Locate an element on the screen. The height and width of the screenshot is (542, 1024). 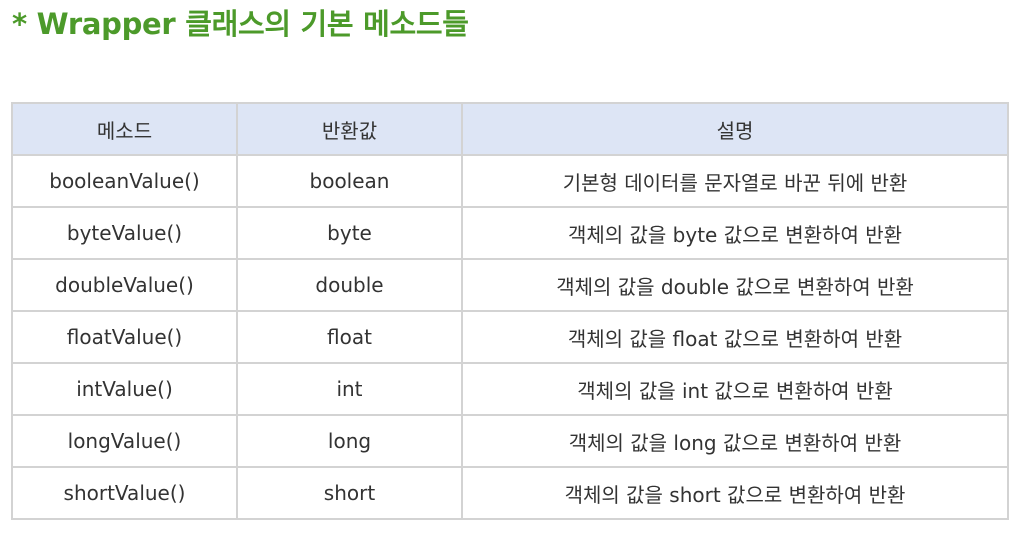
header-description: 설명 is located at coordinates (735, 129).